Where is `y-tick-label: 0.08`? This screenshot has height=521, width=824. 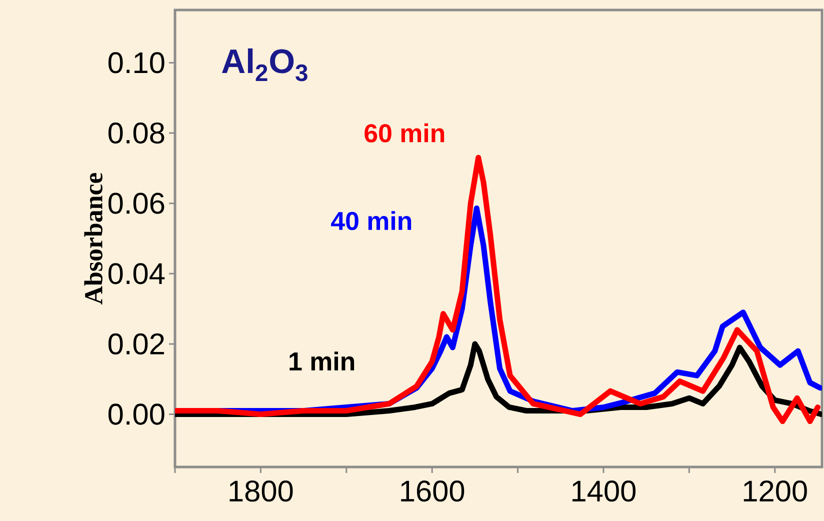 y-tick-label: 0.08 is located at coordinates (136, 133).